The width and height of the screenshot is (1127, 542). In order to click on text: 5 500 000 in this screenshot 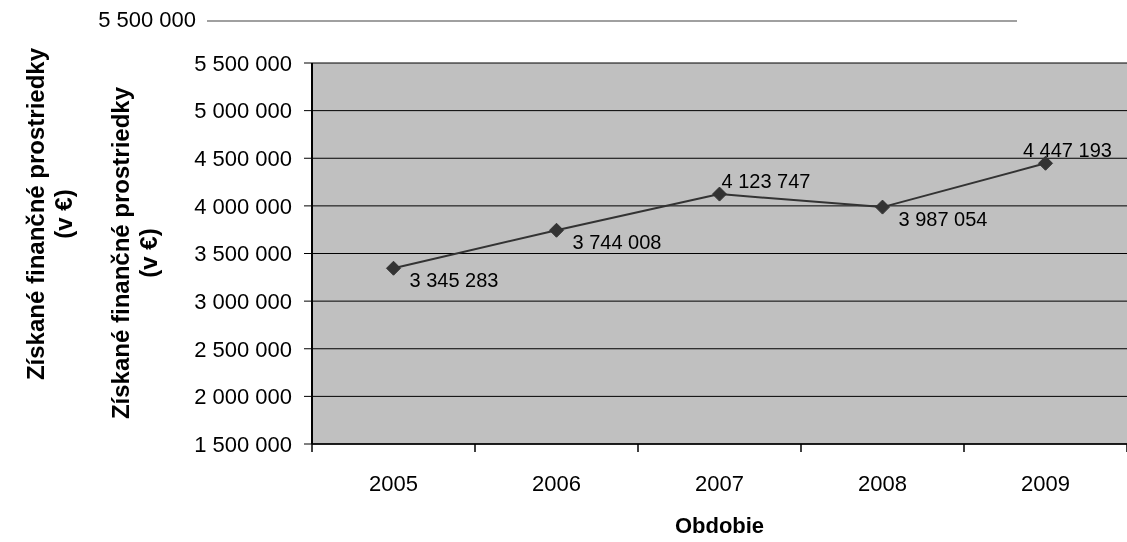, I will do `click(146, 19)`.